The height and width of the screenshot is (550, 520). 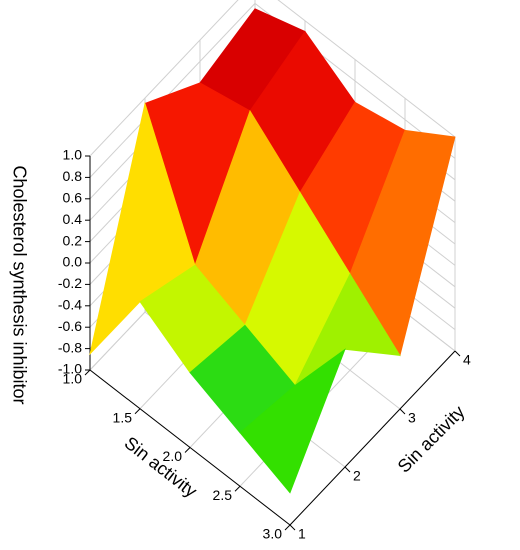 What do you see at coordinates (161, 467) in the screenshot?
I see `x-axis-title: Sin activity` at bounding box center [161, 467].